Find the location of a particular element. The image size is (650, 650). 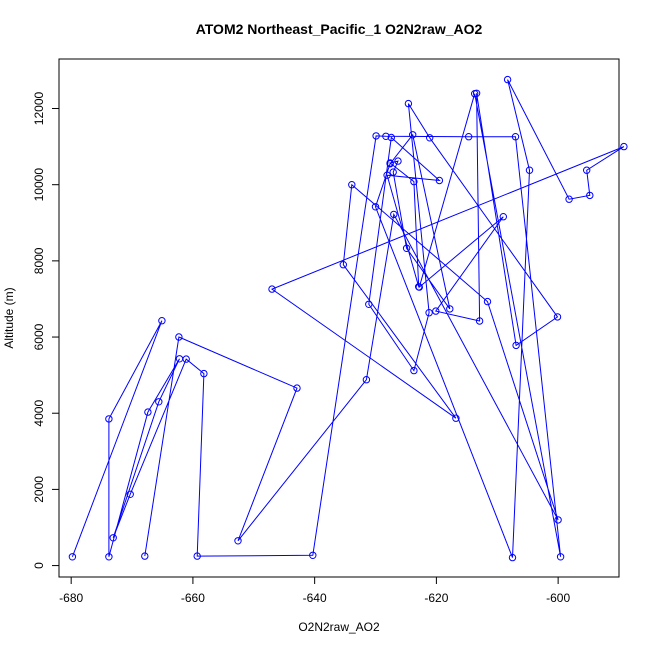

x-tick-label: -620 is located at coordinates (436, 598).